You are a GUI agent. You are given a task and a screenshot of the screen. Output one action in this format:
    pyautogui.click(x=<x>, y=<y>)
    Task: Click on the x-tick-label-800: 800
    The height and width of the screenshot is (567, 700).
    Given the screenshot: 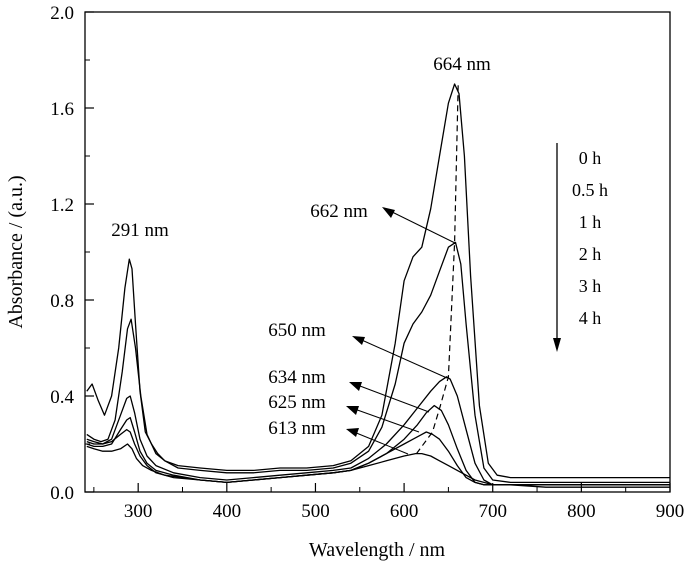 What is the action you would take?
    pyautogui.click(x=581, y=511)
    